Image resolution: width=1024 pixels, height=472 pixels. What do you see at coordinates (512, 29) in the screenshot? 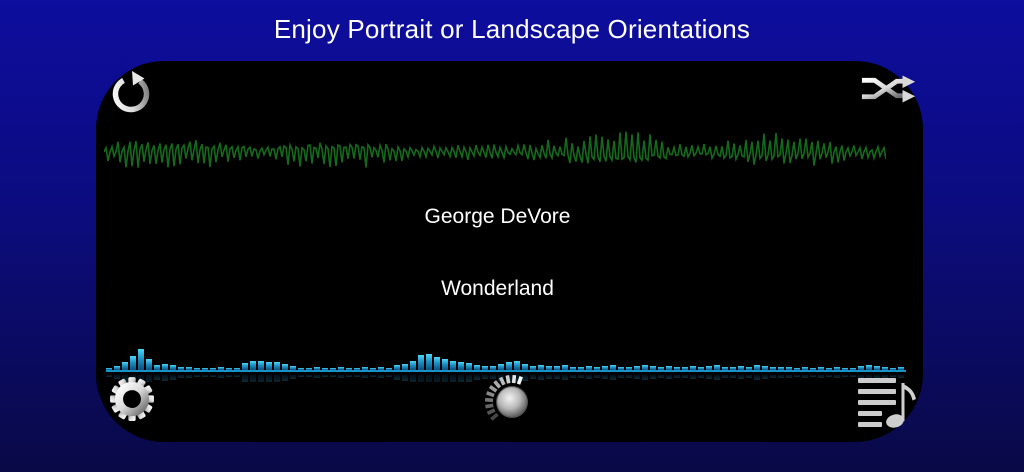
I see `page-title: Enjoy Portrait or Landscape Orientations` at bounding box center [512, 29].